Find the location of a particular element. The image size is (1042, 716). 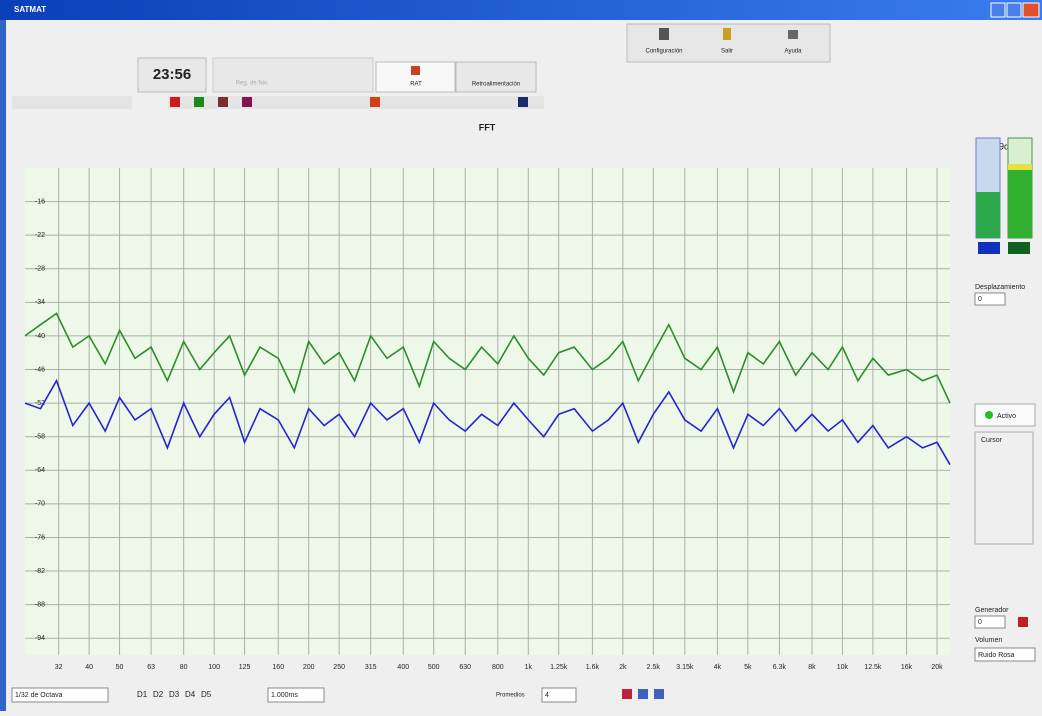

signal-select is located at coordinates (1005, 654).